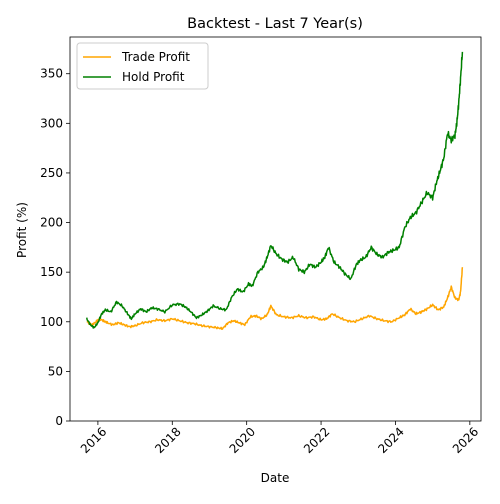  What do you see at coordinates (155, 57) in the screenshot?
I see `legend-label: Trade Profit` at bounding box center [155, 57].